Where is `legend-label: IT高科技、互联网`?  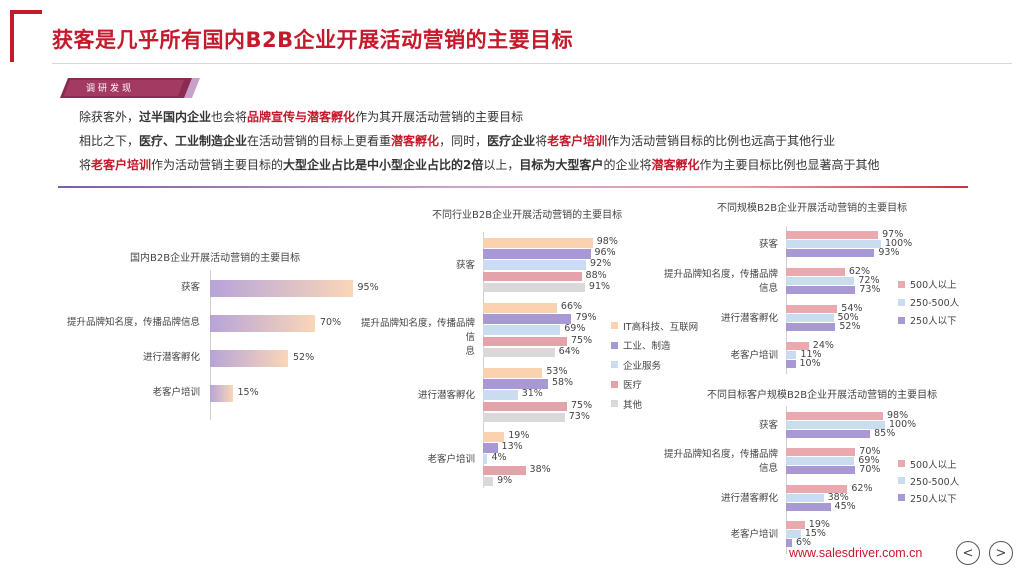
legend-label: IT高科技、互联网 is located at coordinates (661, 327).